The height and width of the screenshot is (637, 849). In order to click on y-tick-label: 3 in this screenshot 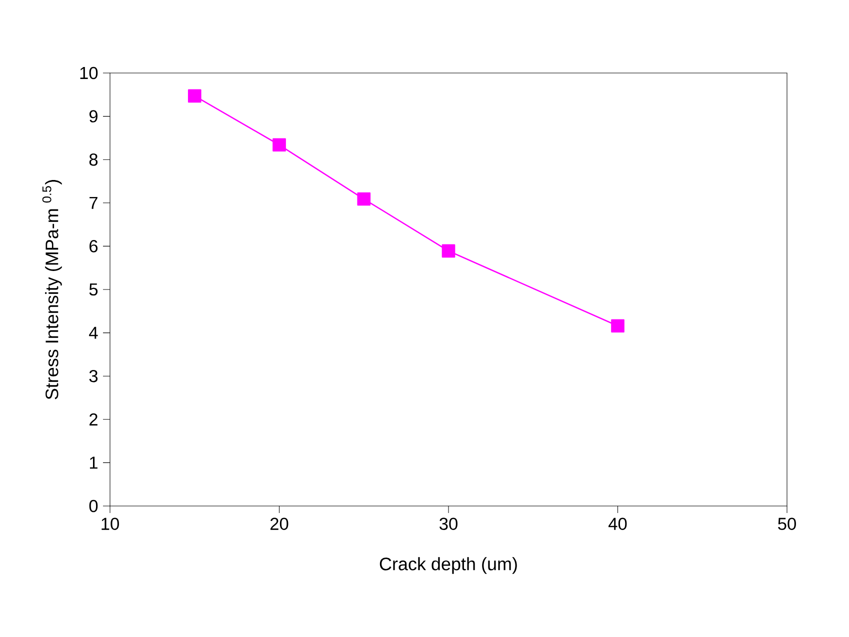, I will do `click(93, 376)`.